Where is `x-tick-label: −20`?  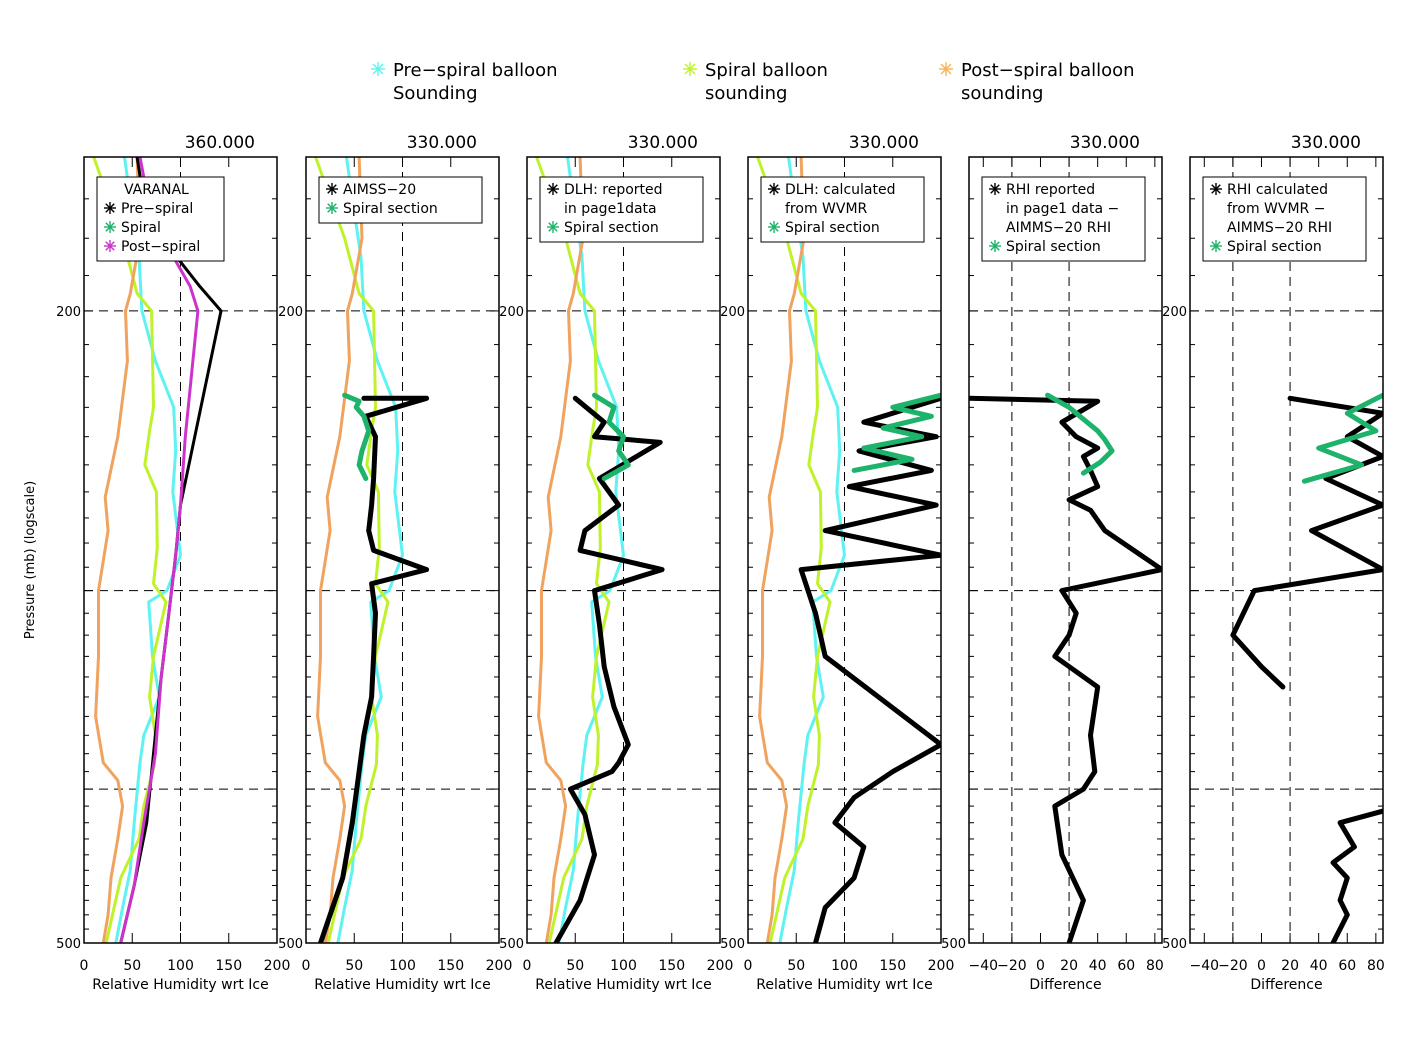 x-tick-label: −20 is located at coordinates (1012, 966).